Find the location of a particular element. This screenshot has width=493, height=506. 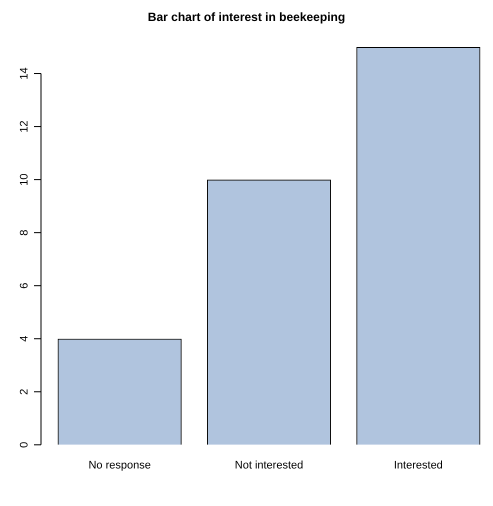

chart-title: Bar chart of interest in beekeeping is located at coordinates (246, 17).